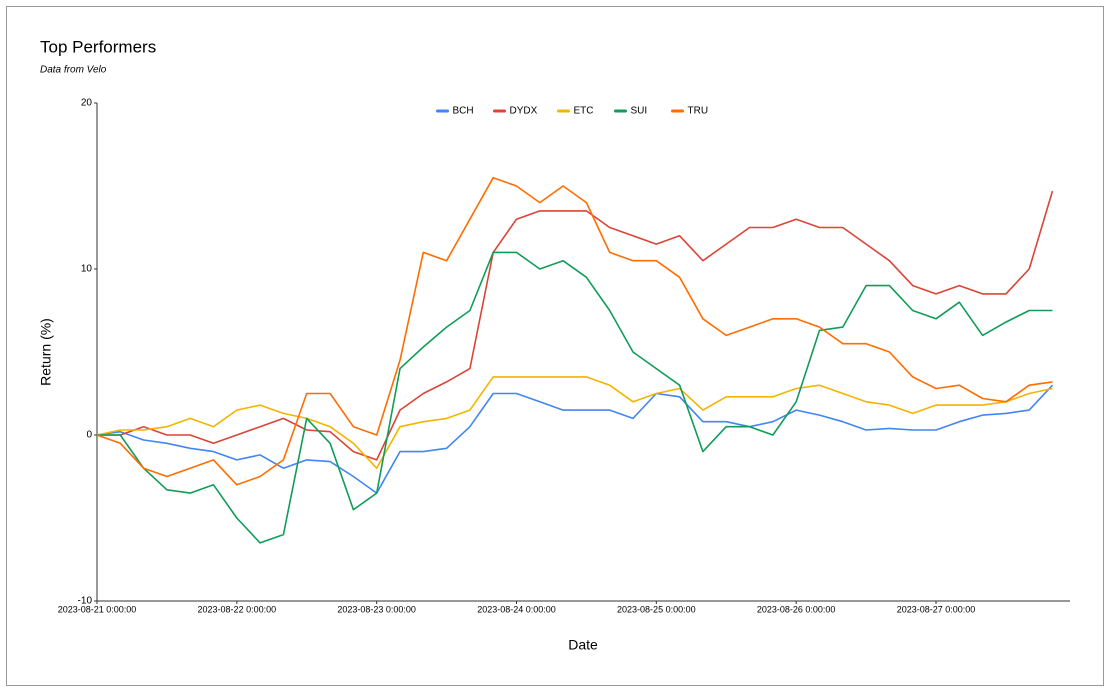 This screenshot has height=696, width=1112. What do you see at coordinates (516, 609) in the screenshot?
I see `x-tick-label: 2023-08-24 0:00:00` at bounding box center [516, 609].